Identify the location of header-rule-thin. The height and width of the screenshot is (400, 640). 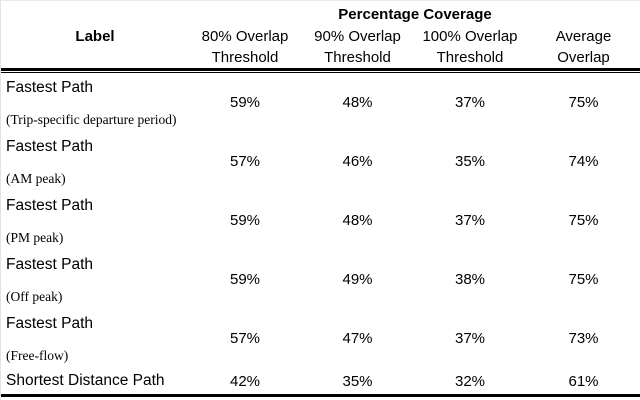
(320, 72).